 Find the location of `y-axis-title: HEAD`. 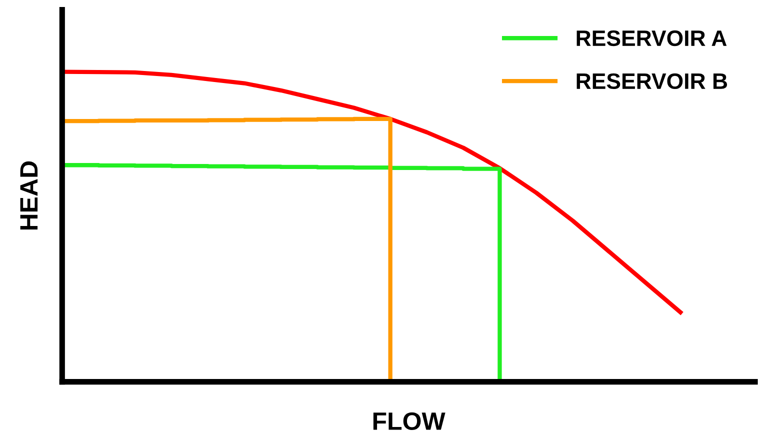

y-axis-title: HEAD is located at coordinates (29, 195).